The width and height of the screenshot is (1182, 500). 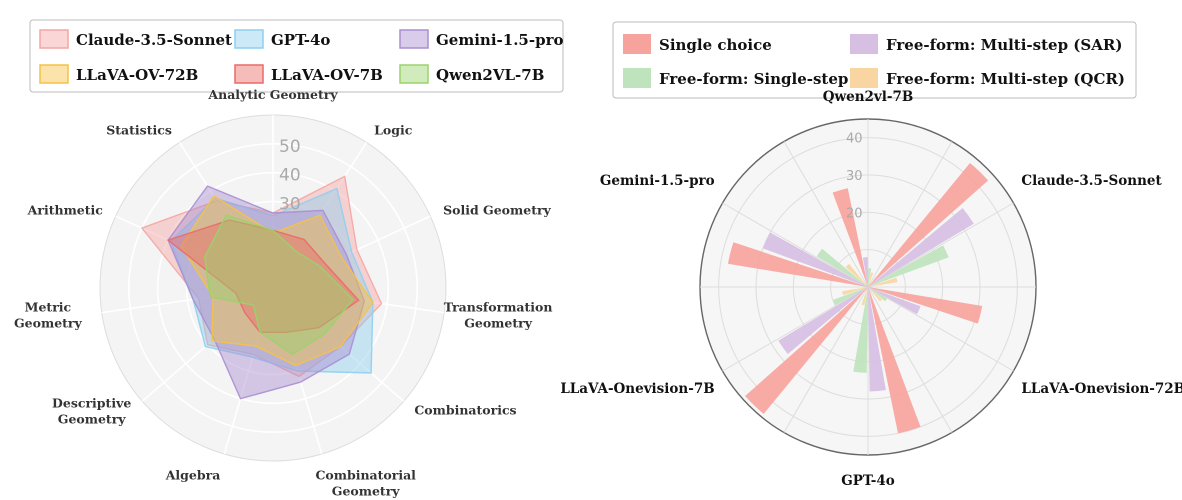 I want to click on radar-series-llava-ov-7b, so click(x=263, y=276).